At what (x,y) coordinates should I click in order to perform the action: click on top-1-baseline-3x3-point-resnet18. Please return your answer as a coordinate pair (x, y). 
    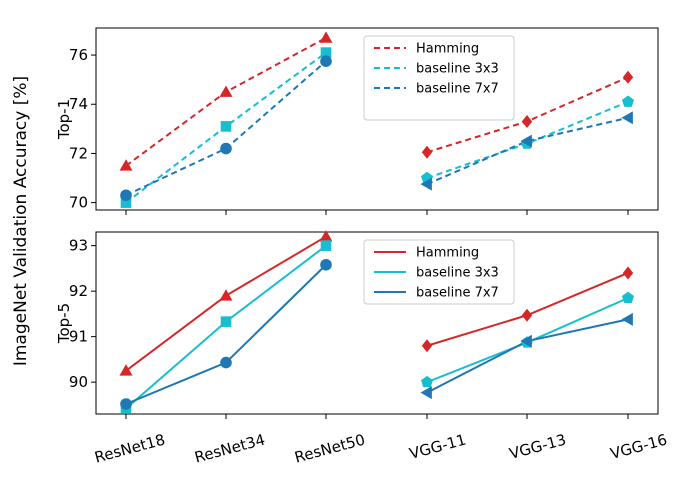
    Looking at the image, I should click on (126, 202).